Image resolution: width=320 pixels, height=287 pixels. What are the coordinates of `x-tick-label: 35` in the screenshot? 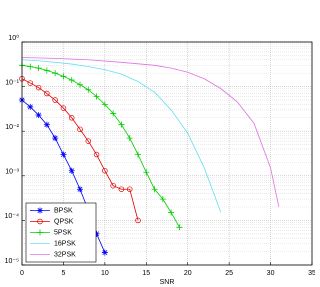 It's located at (311, 273).